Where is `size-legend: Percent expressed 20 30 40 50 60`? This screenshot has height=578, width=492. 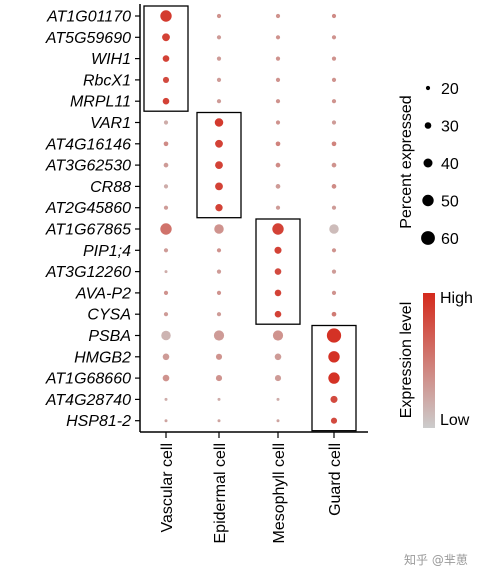 size-legend: Percent expressed 20 30 40 50 60 is located at coordinates (428, 164).